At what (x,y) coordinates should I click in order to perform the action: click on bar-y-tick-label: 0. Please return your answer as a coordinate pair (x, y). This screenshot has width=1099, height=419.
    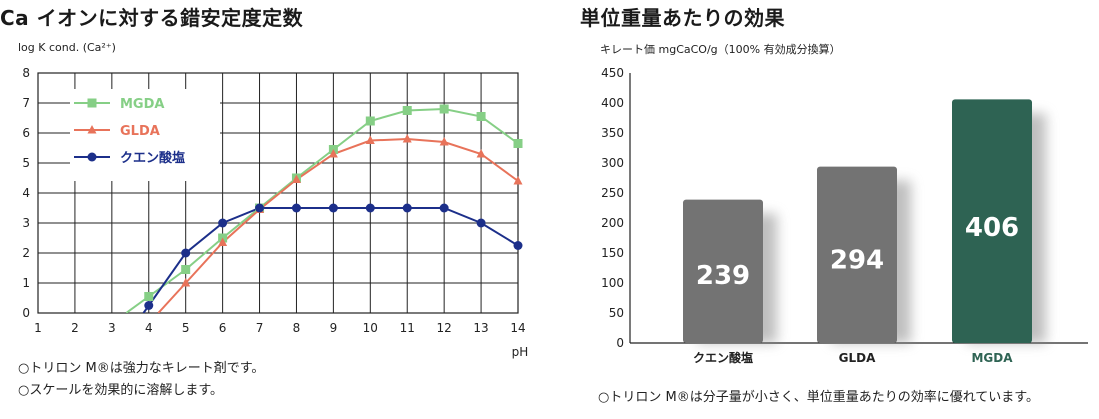
    Looking at the image, I should click on (620, 343).